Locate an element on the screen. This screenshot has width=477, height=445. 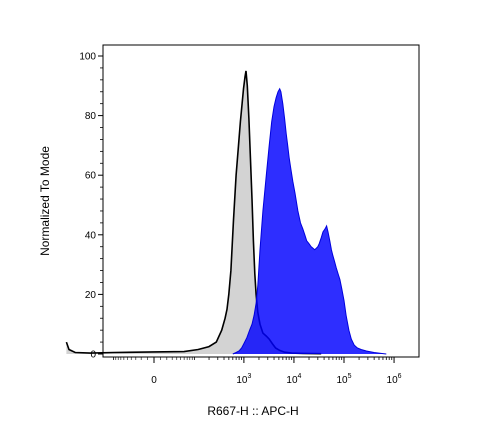
x-tick-label: 10³ is located at coordinates (243, 379).